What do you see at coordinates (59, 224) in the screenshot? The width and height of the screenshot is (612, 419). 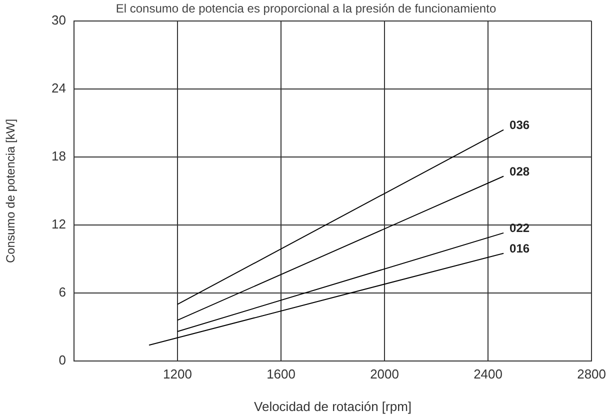 I see `y-tick-label: 12` at bounding box center [59, 224].